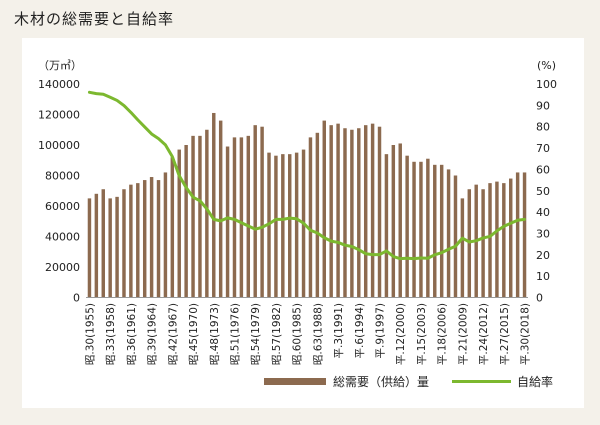 This screenshot has width=600, height=425. I want to click on bar-1957, so click(103, 243).